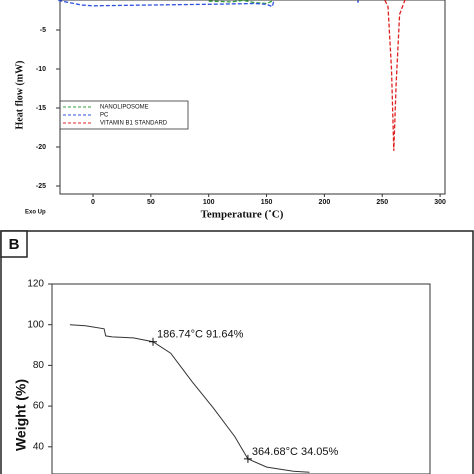  Describe the element at coordinates (124, 108) in the screenshot. I see `legend-label: NANOLIPOSOME` at that location.